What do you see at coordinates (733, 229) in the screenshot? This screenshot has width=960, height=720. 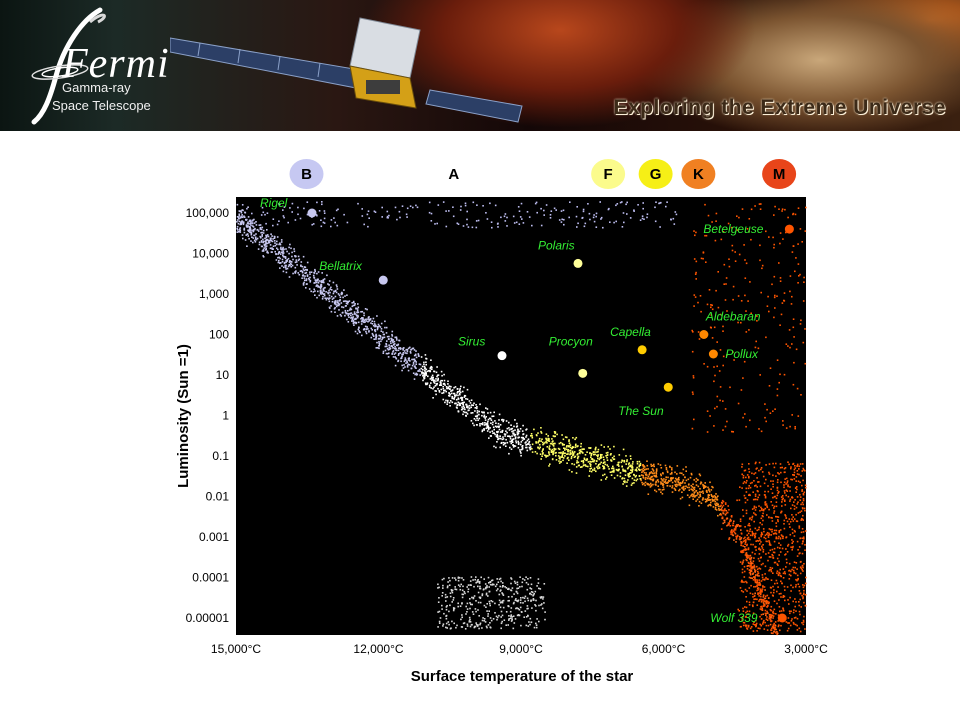 I see `star-label: Betelgeuse` at bounding box center [733, 229].